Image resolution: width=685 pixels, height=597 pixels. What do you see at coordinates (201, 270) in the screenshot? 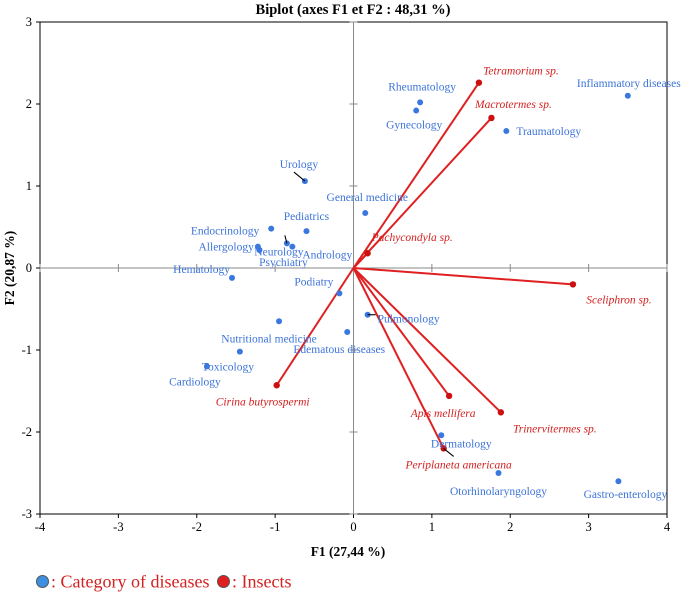
I see `disease-label: Hematology` at bounding box center [201, 270].